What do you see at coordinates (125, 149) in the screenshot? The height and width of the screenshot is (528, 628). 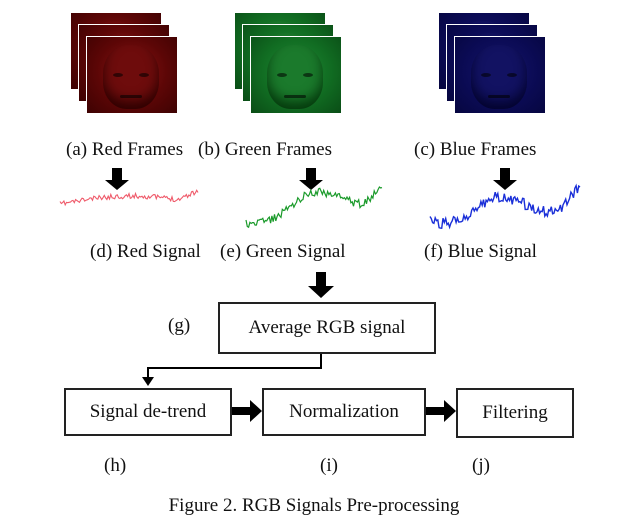 I see `red-frames-label: (a) Red Frames` at bounding box center [125, 149].